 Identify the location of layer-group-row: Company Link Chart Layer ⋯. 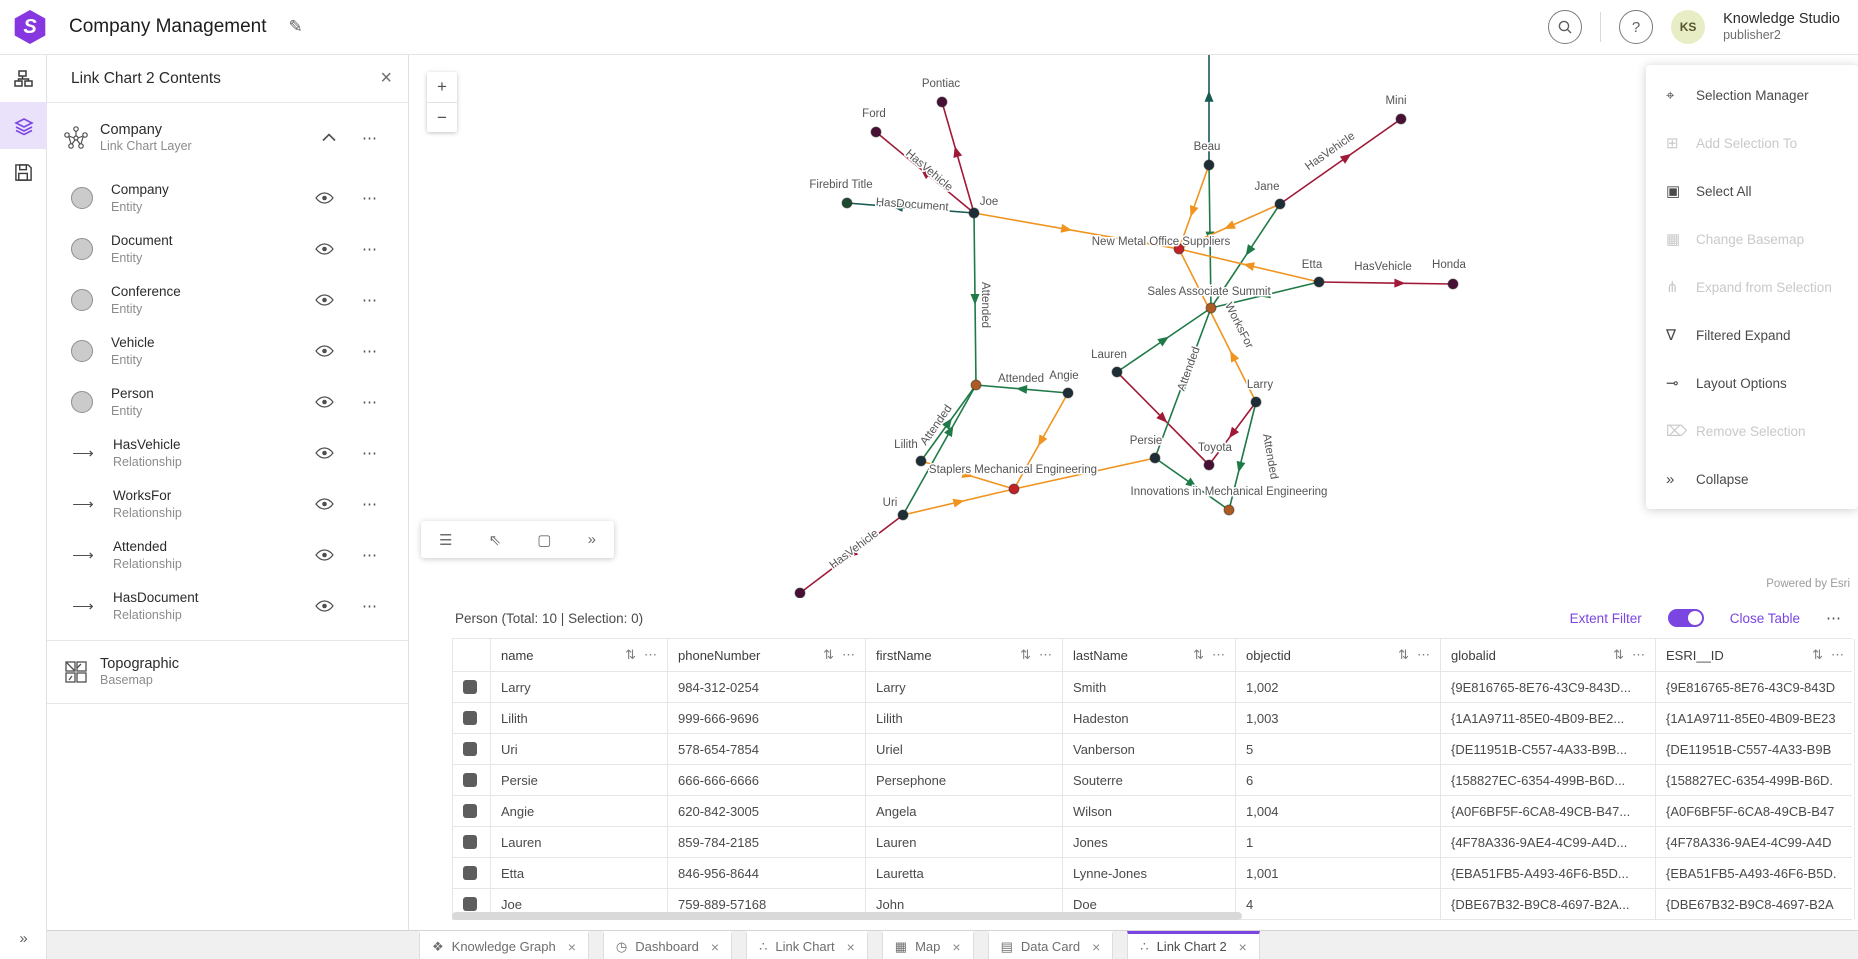
(227, 138).